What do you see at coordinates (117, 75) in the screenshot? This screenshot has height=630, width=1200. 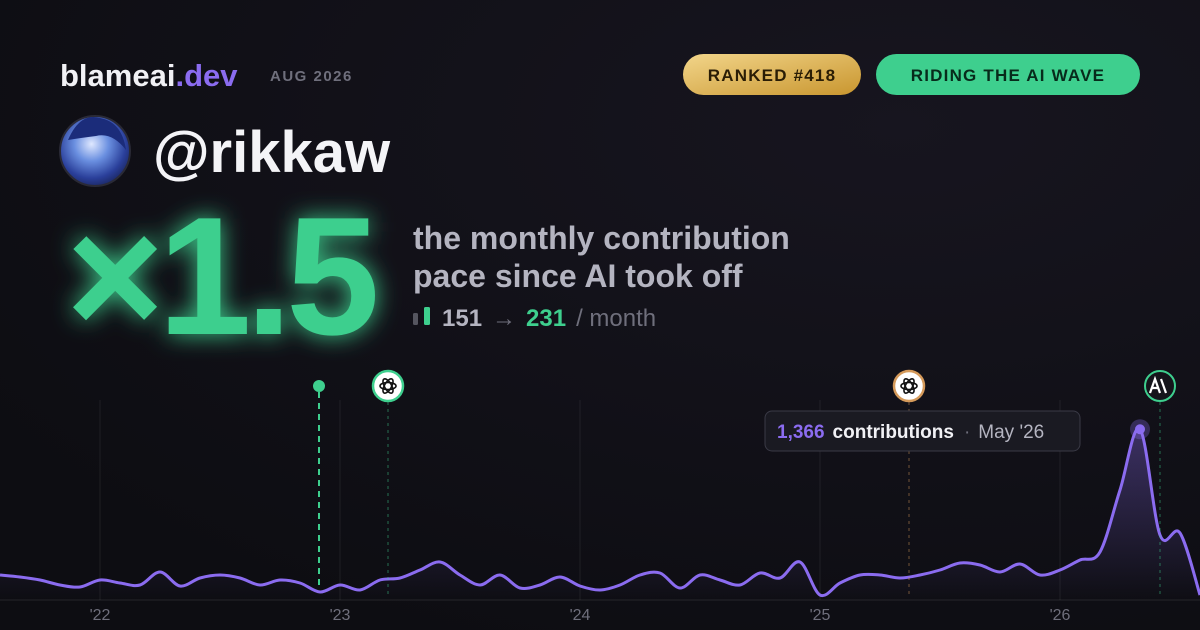 I see `brand-name: blameai` at bounding box center [117, 75].